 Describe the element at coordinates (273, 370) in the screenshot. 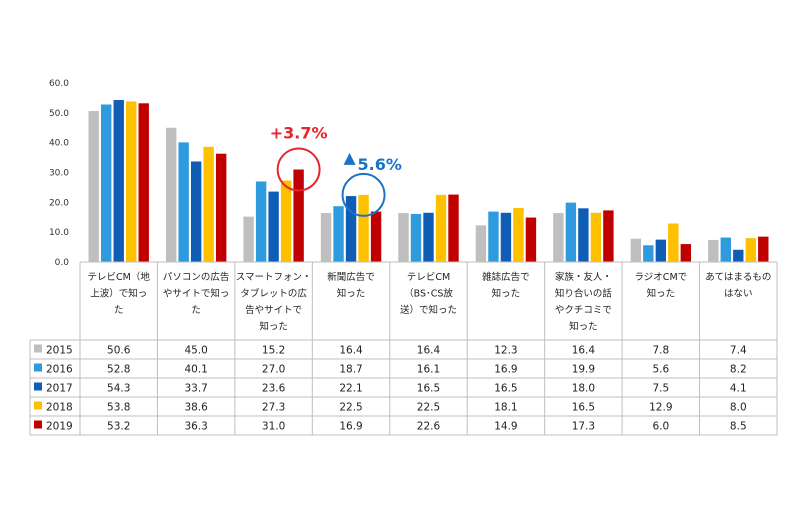

I see `table-value: 27.0` at that location.